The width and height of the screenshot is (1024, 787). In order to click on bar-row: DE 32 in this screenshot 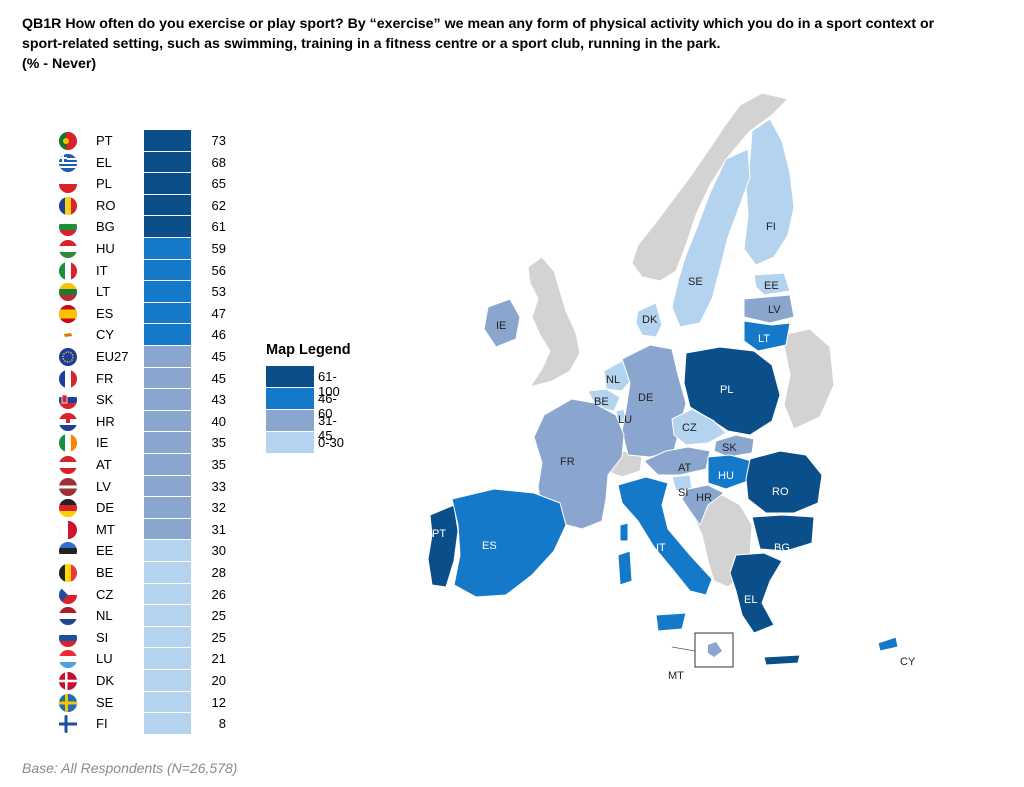, I will do `click(151, 508)`.